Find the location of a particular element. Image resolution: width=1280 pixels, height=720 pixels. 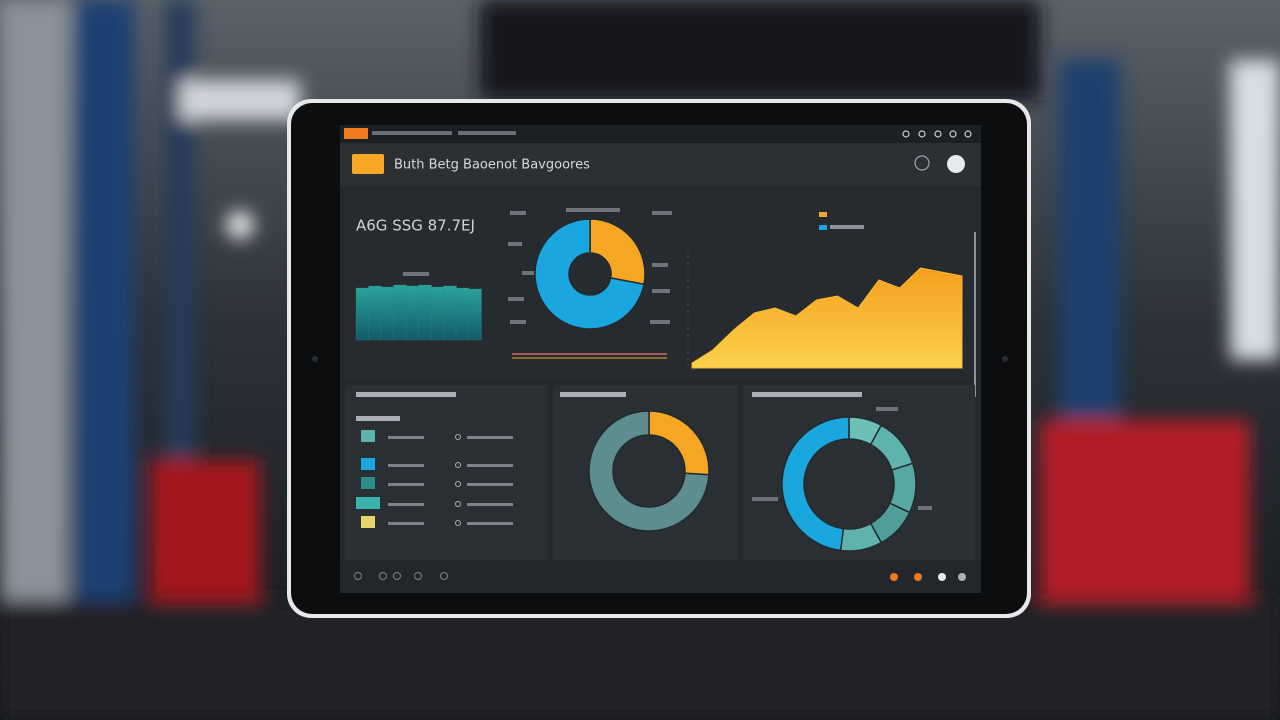

avatar is located at coordinates (956, 164).